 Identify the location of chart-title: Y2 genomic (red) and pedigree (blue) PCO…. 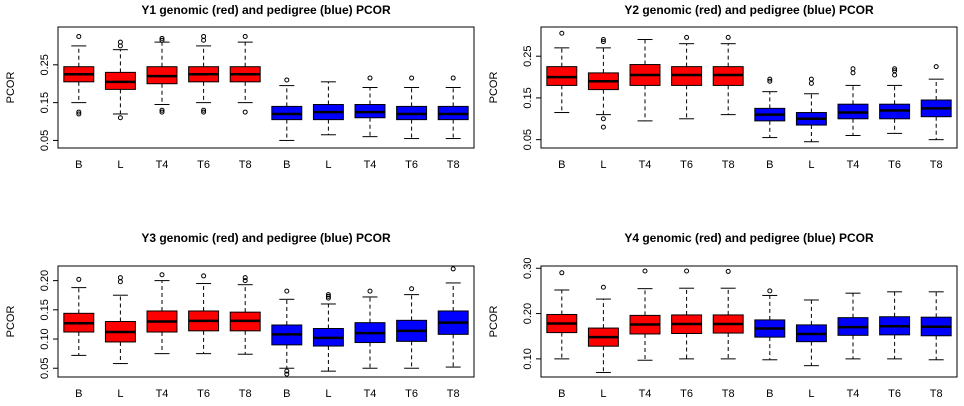
(749, 10).